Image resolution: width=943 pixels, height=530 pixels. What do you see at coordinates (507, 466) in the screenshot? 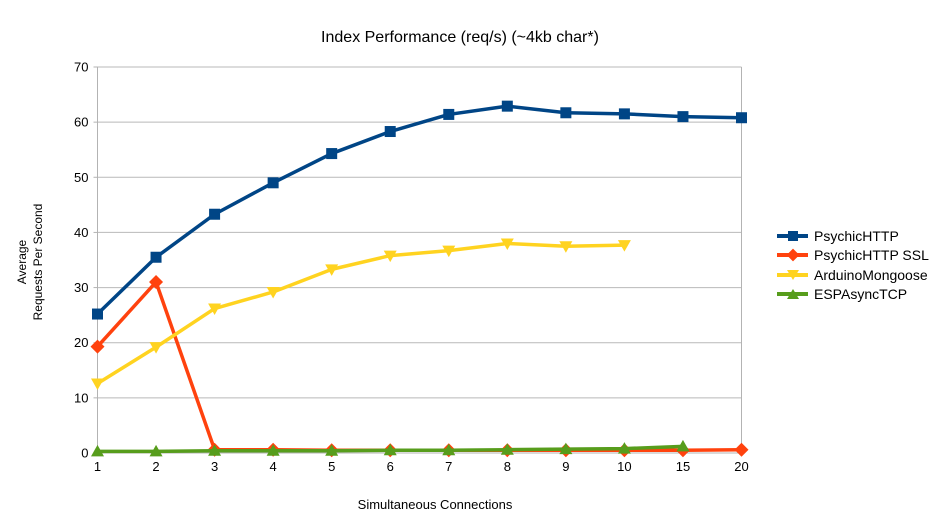
I see `x-tick-label: 8` at bounding box center [507, 466].